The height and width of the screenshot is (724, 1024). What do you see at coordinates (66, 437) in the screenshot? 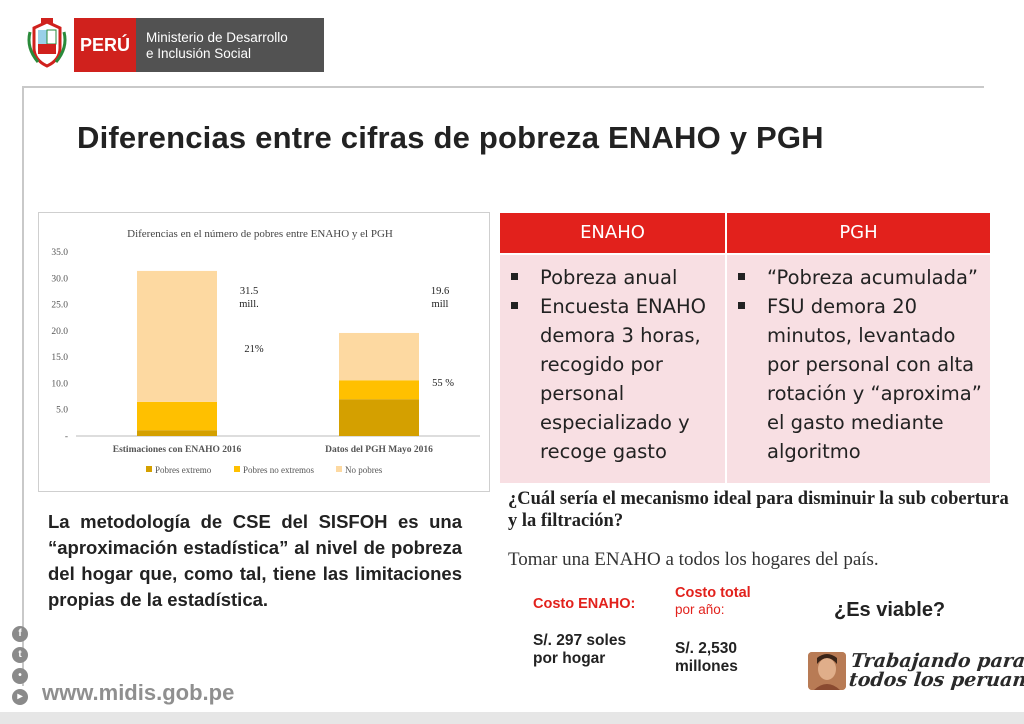
I see `y-tick-label: -` at bounding box center [66, 437].